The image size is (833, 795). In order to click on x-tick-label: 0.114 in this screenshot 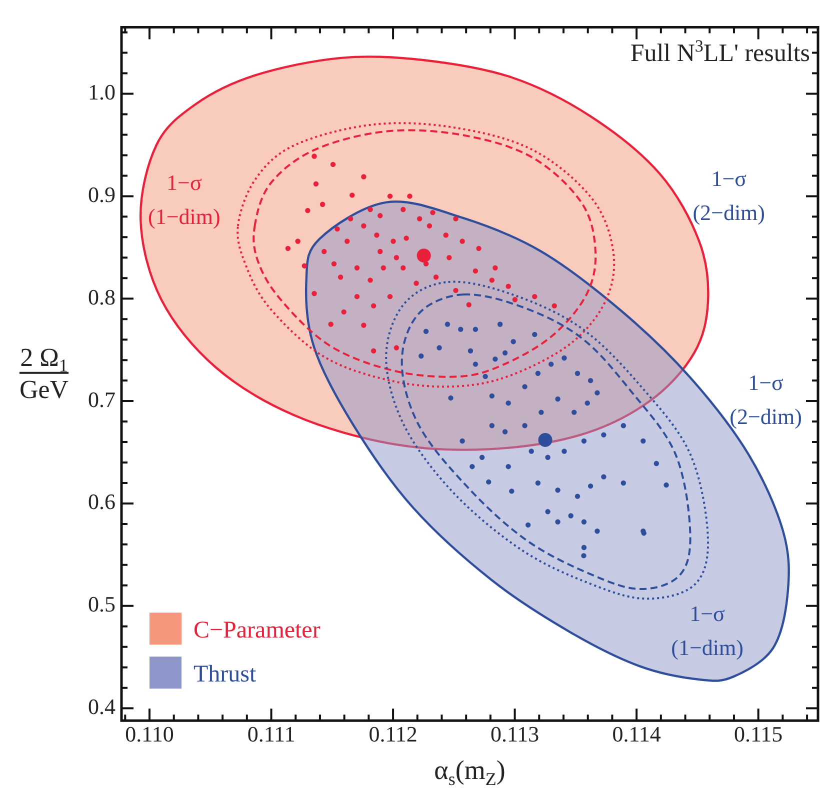, I will do `click(636, 734)`.